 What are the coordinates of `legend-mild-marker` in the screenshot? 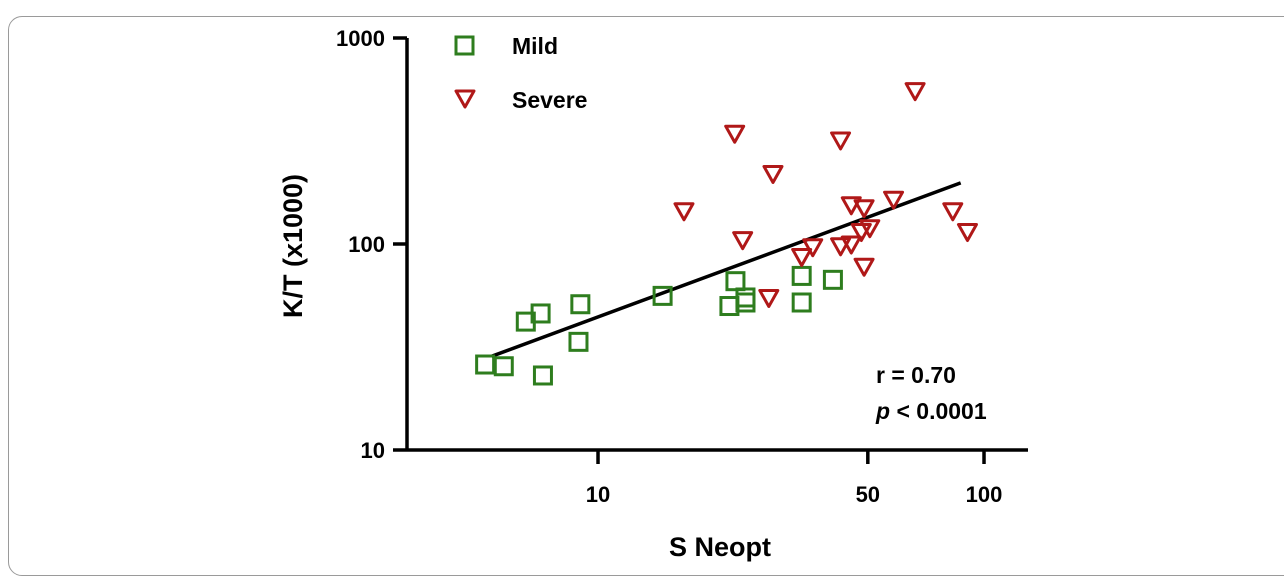 It's located at (464, 45).